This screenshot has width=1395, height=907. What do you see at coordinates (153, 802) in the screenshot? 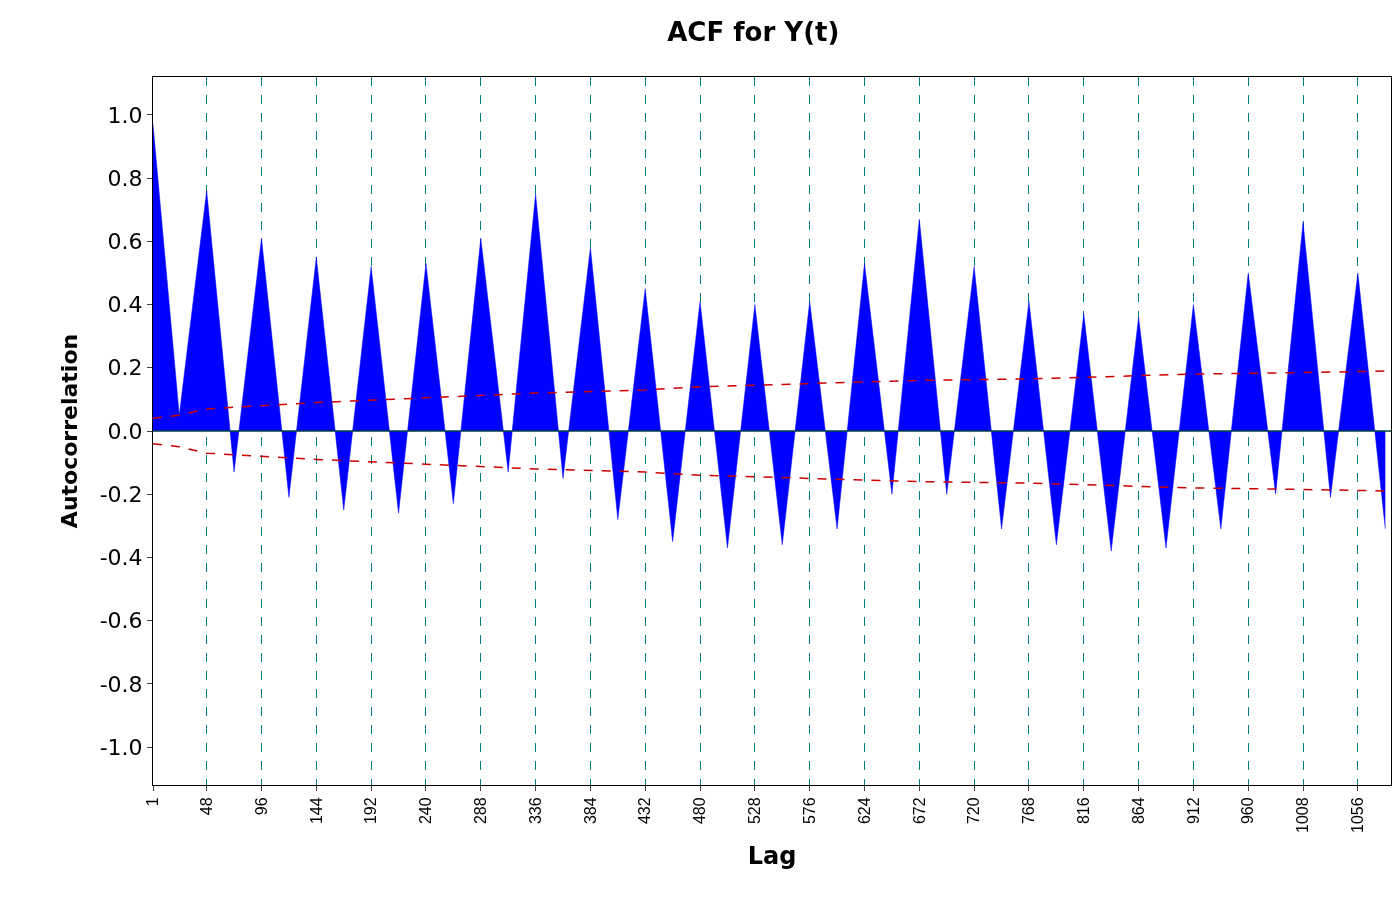
I see `x-tick-label: 1` at bounding box center [153, 802].